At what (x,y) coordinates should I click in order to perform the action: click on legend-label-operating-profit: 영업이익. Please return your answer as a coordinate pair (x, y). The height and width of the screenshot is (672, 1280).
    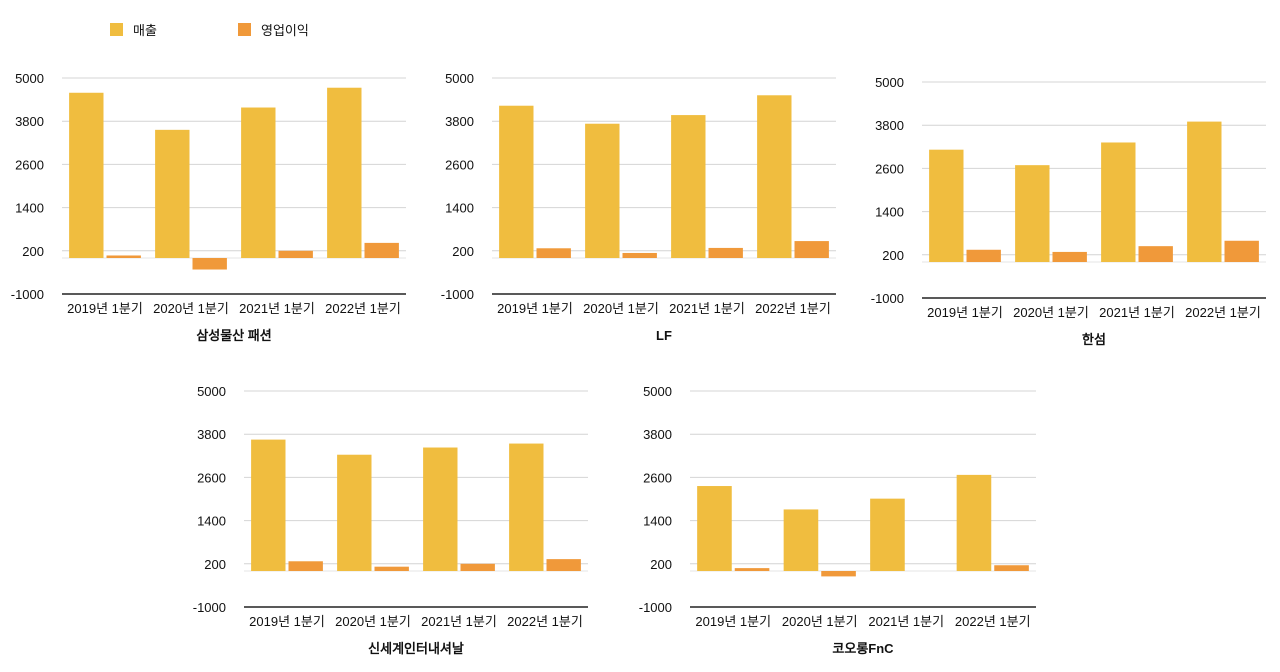
    Looking at the image, I should click on (285, 31).